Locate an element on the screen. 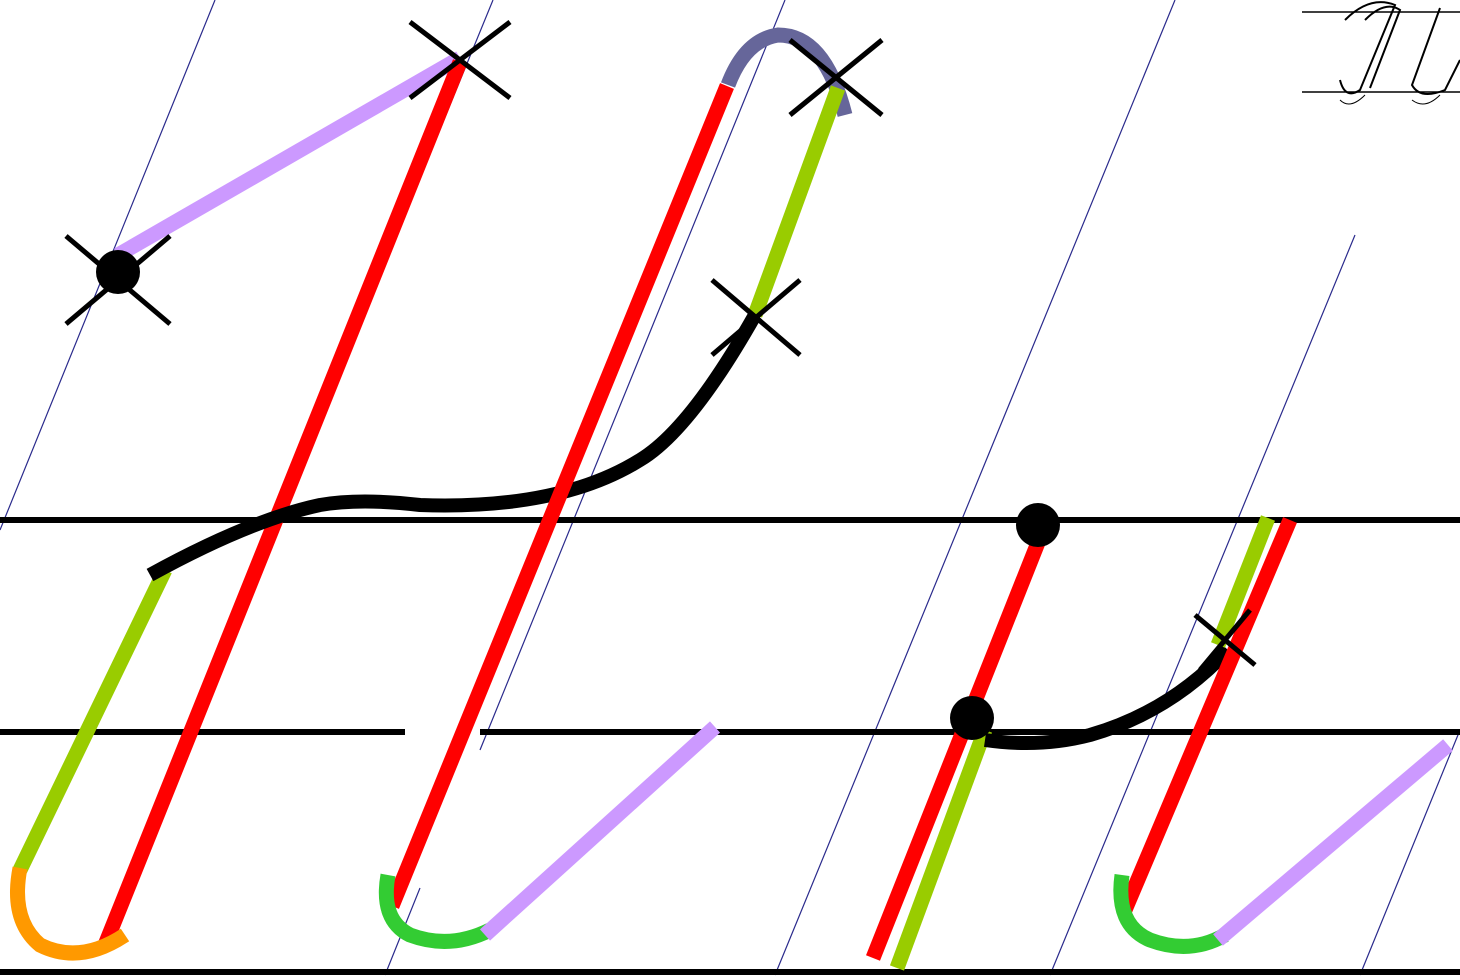 This screenshot has height=980, width=1460. slant-line is located at coordinates (1409, 852).